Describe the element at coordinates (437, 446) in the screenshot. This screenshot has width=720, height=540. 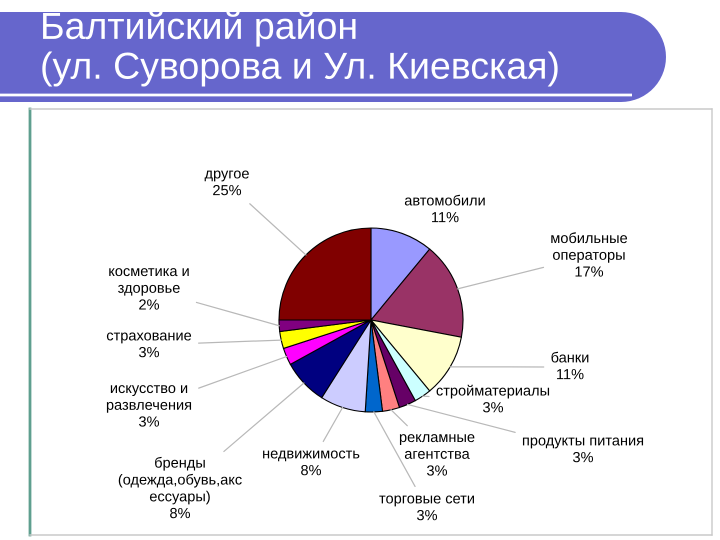
I see `slice-label: рекламные агентства` at that location.